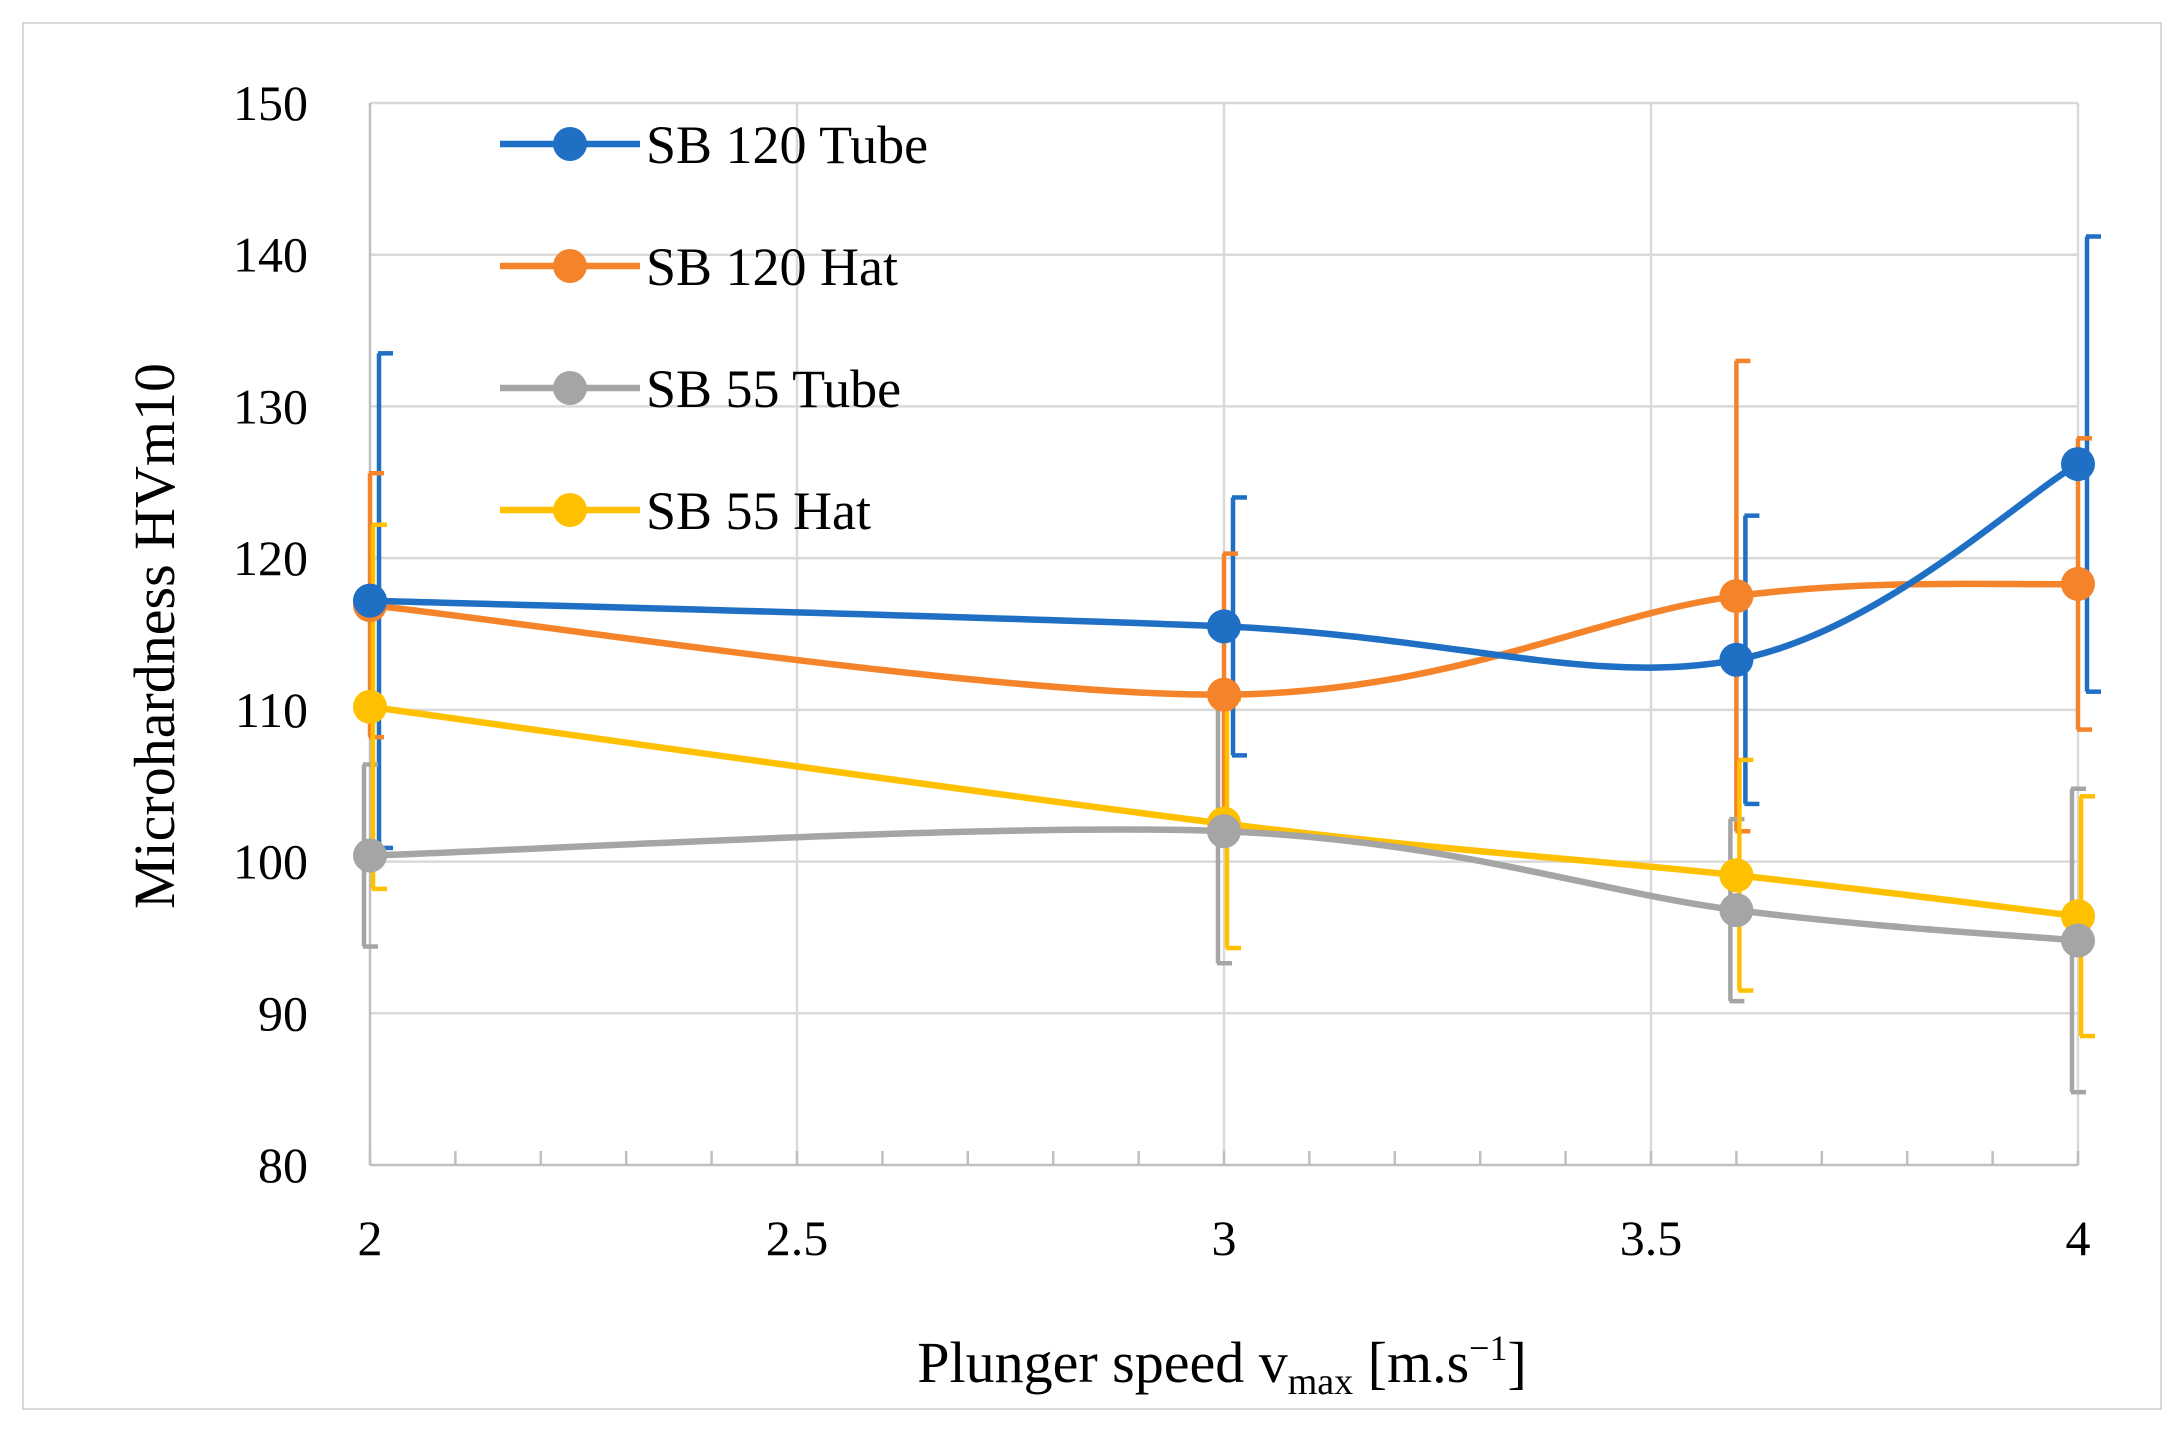 This screenshot has width=2183, height=1451. What do you see at coordinates (2078, 1238) in the screenshot?
I see `x-tick-label: 4` at bounding box center [2078, 1238].